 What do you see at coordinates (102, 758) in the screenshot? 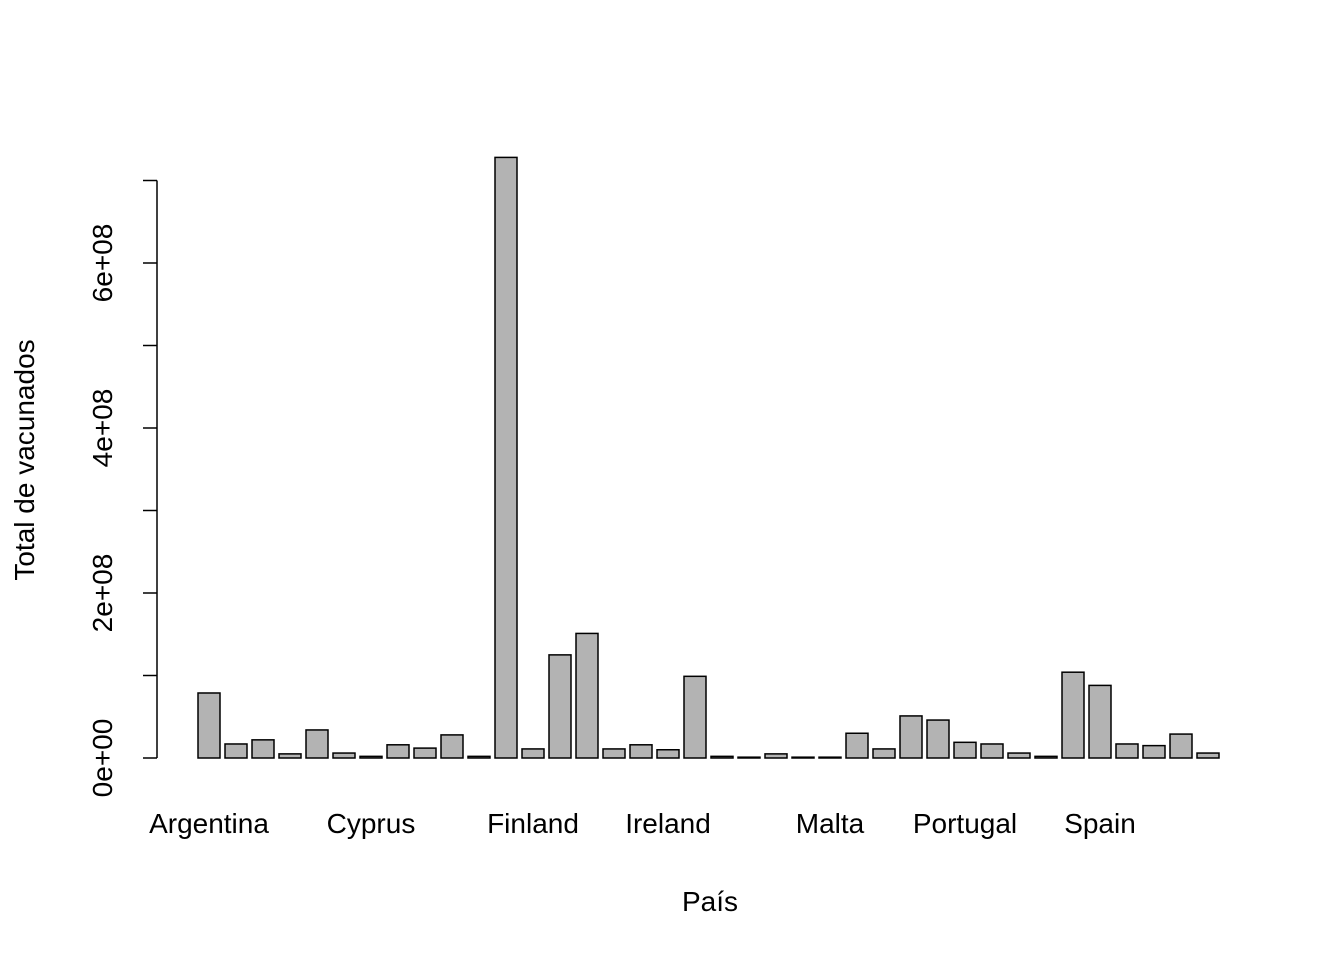
I see `y-tick-label: 0e+00` at bounding box center [102, 758].